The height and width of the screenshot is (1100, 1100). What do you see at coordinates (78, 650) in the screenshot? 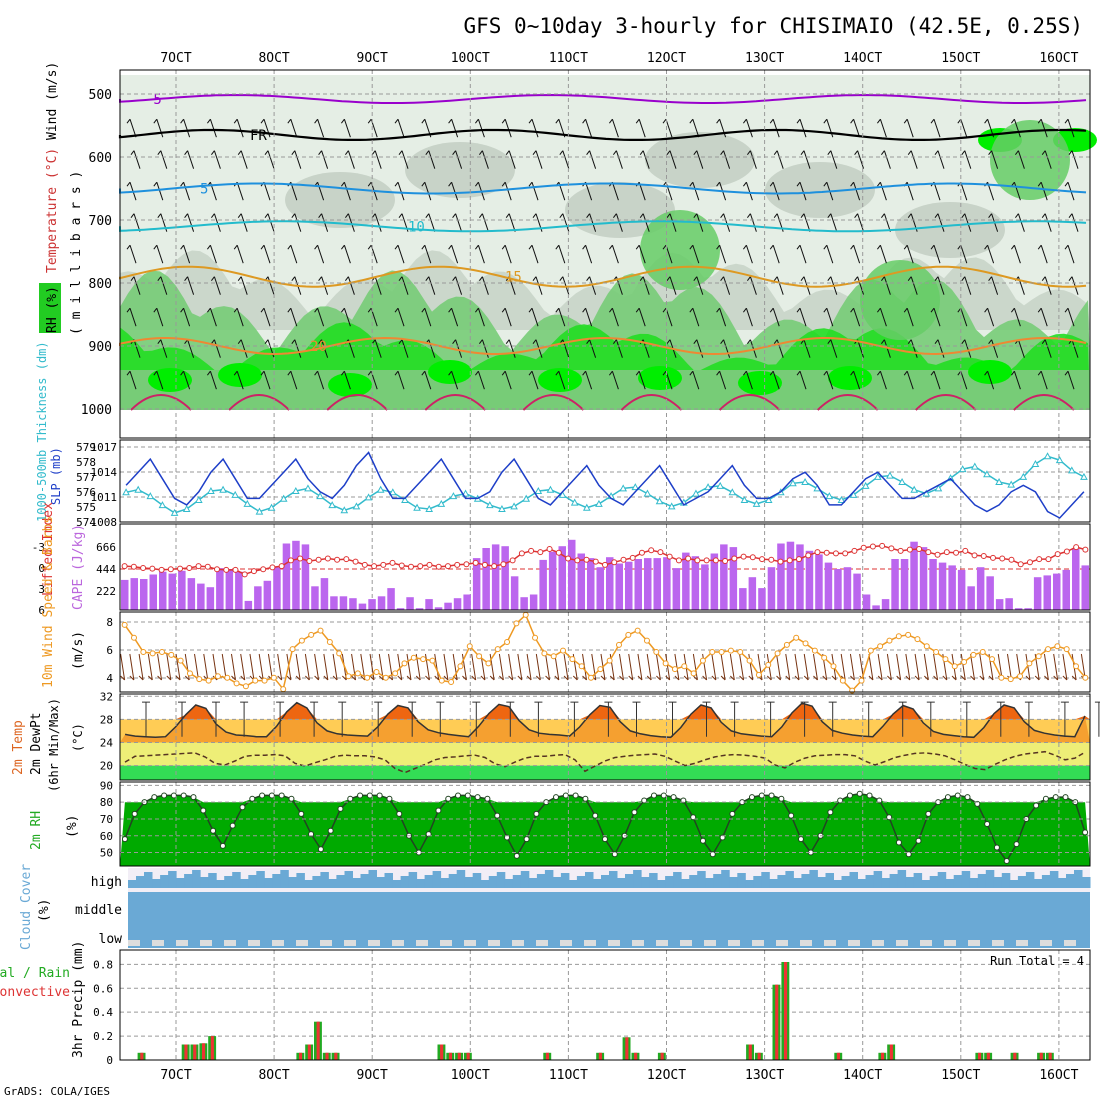
I see `wind-speed-unit: (m/s)` at bounding box center [78, 650].